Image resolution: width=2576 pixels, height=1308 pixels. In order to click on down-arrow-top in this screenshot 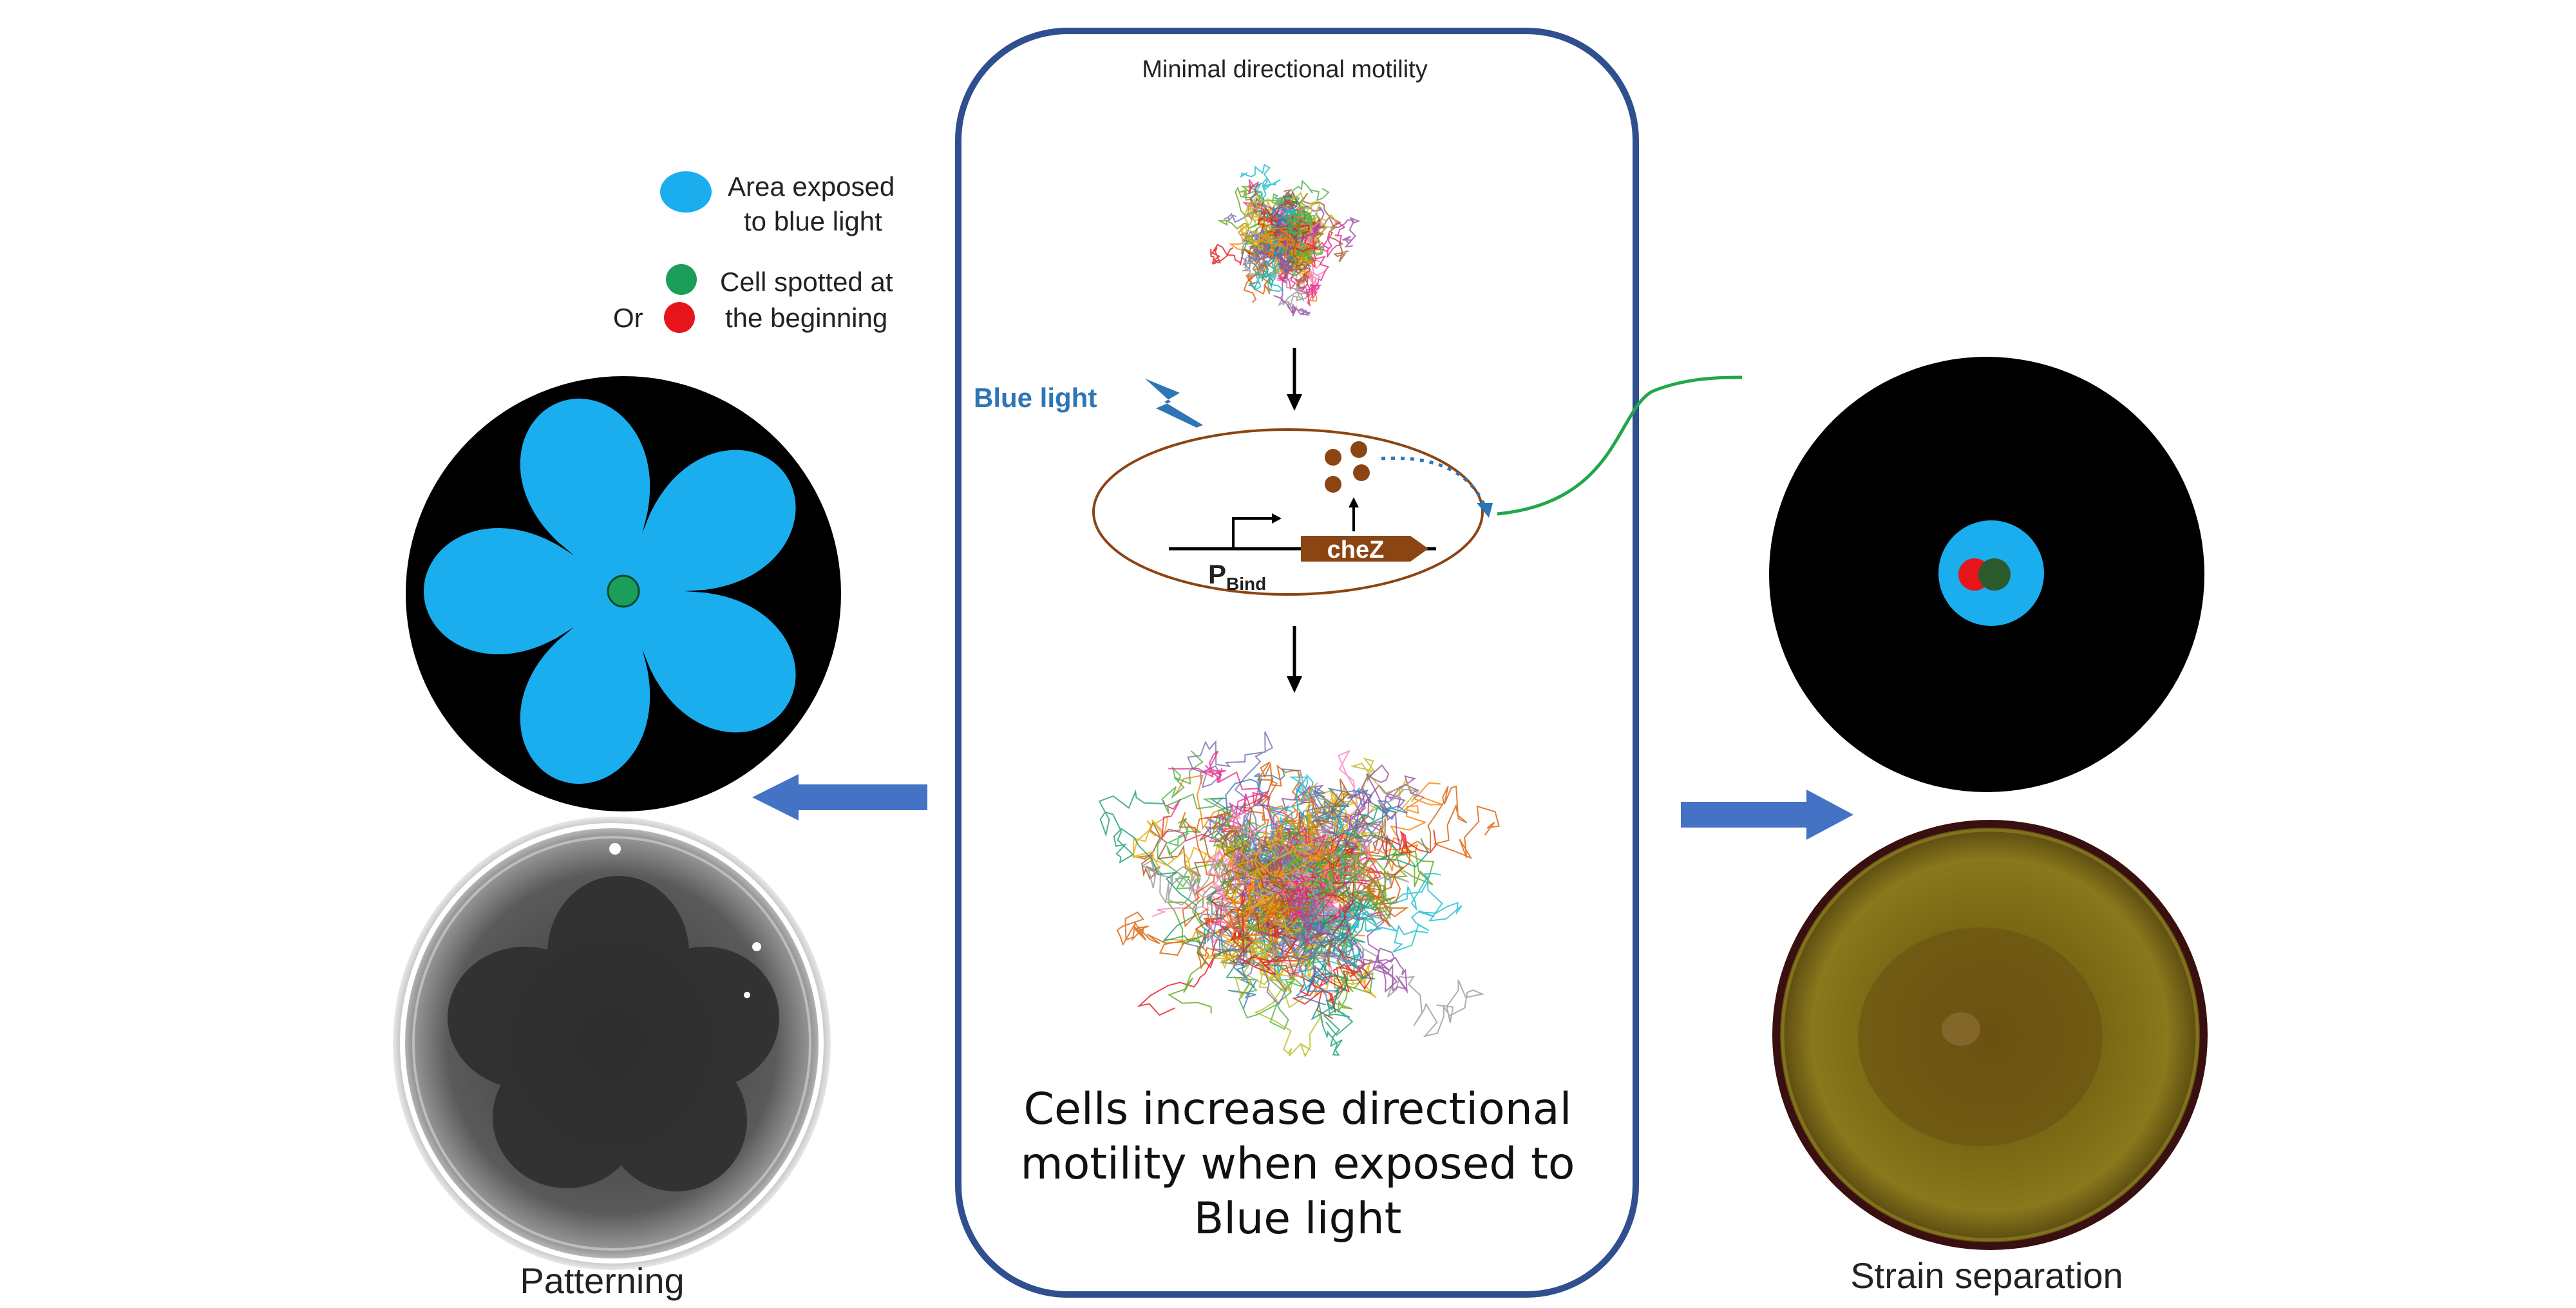, I will do `click(1294, 379)`.